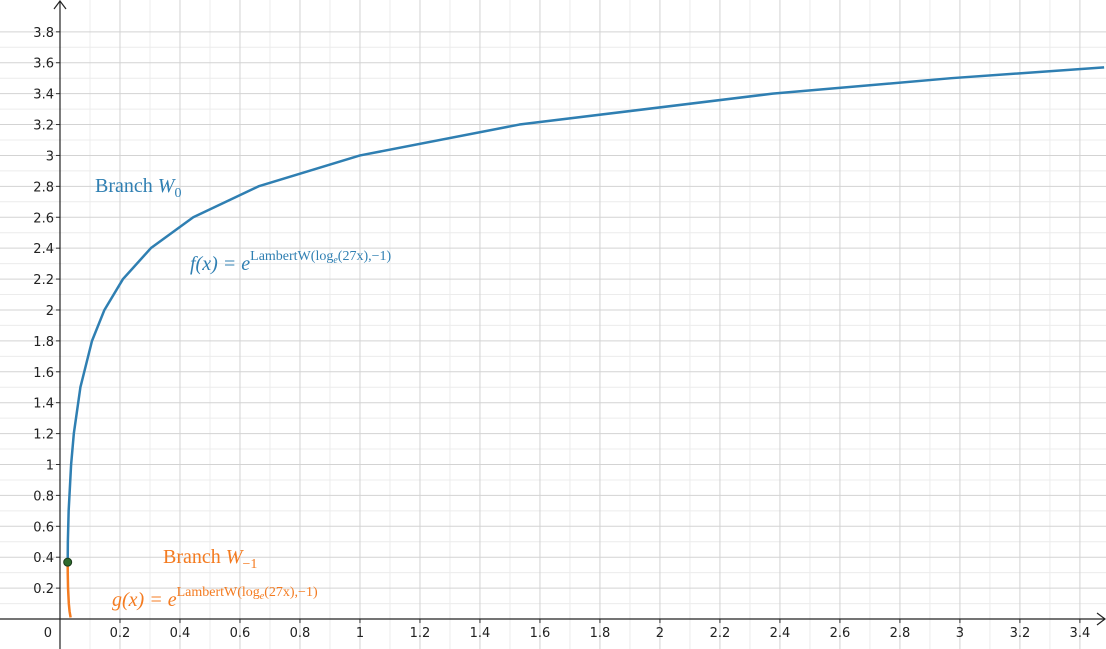  Describe the element at coordinates (43, 249) in the screenshot. I see `y-tick-label: 2.4` at that location.